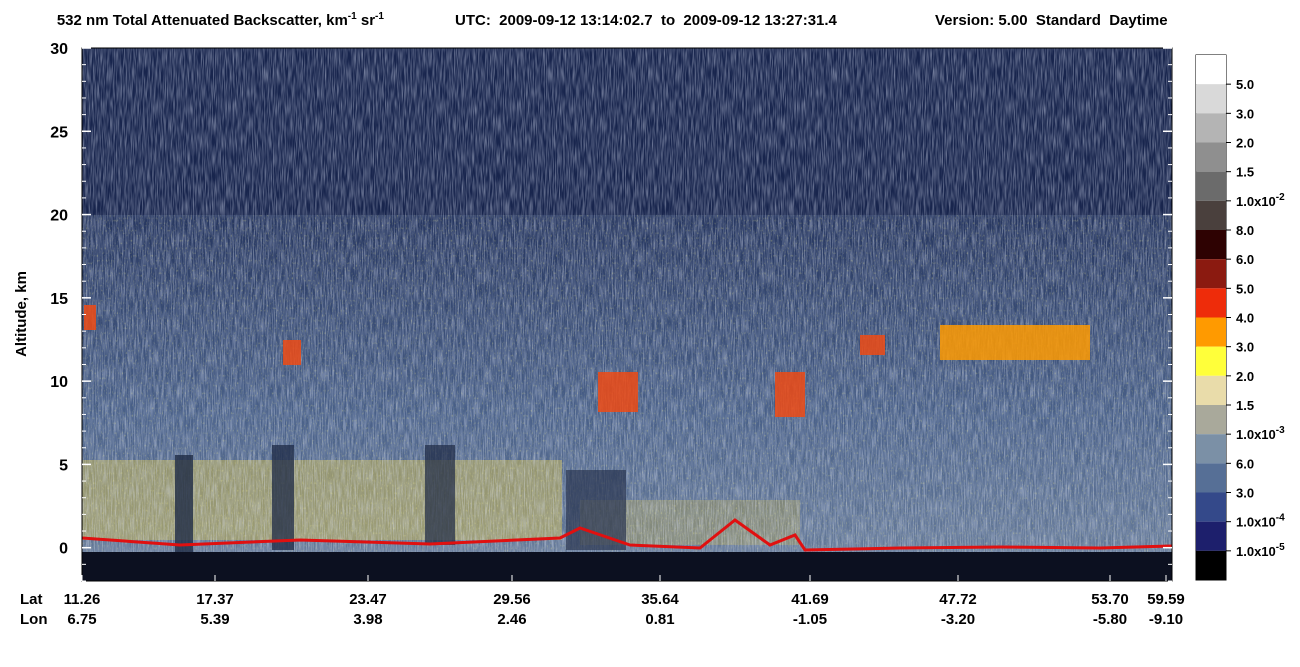 The height and width of the screenshot is (667, 1300). What do you see at coordinates (1110, 619) in the screenshot?
I see `lon-label: -5.80` at bounding box center [1110, 619].